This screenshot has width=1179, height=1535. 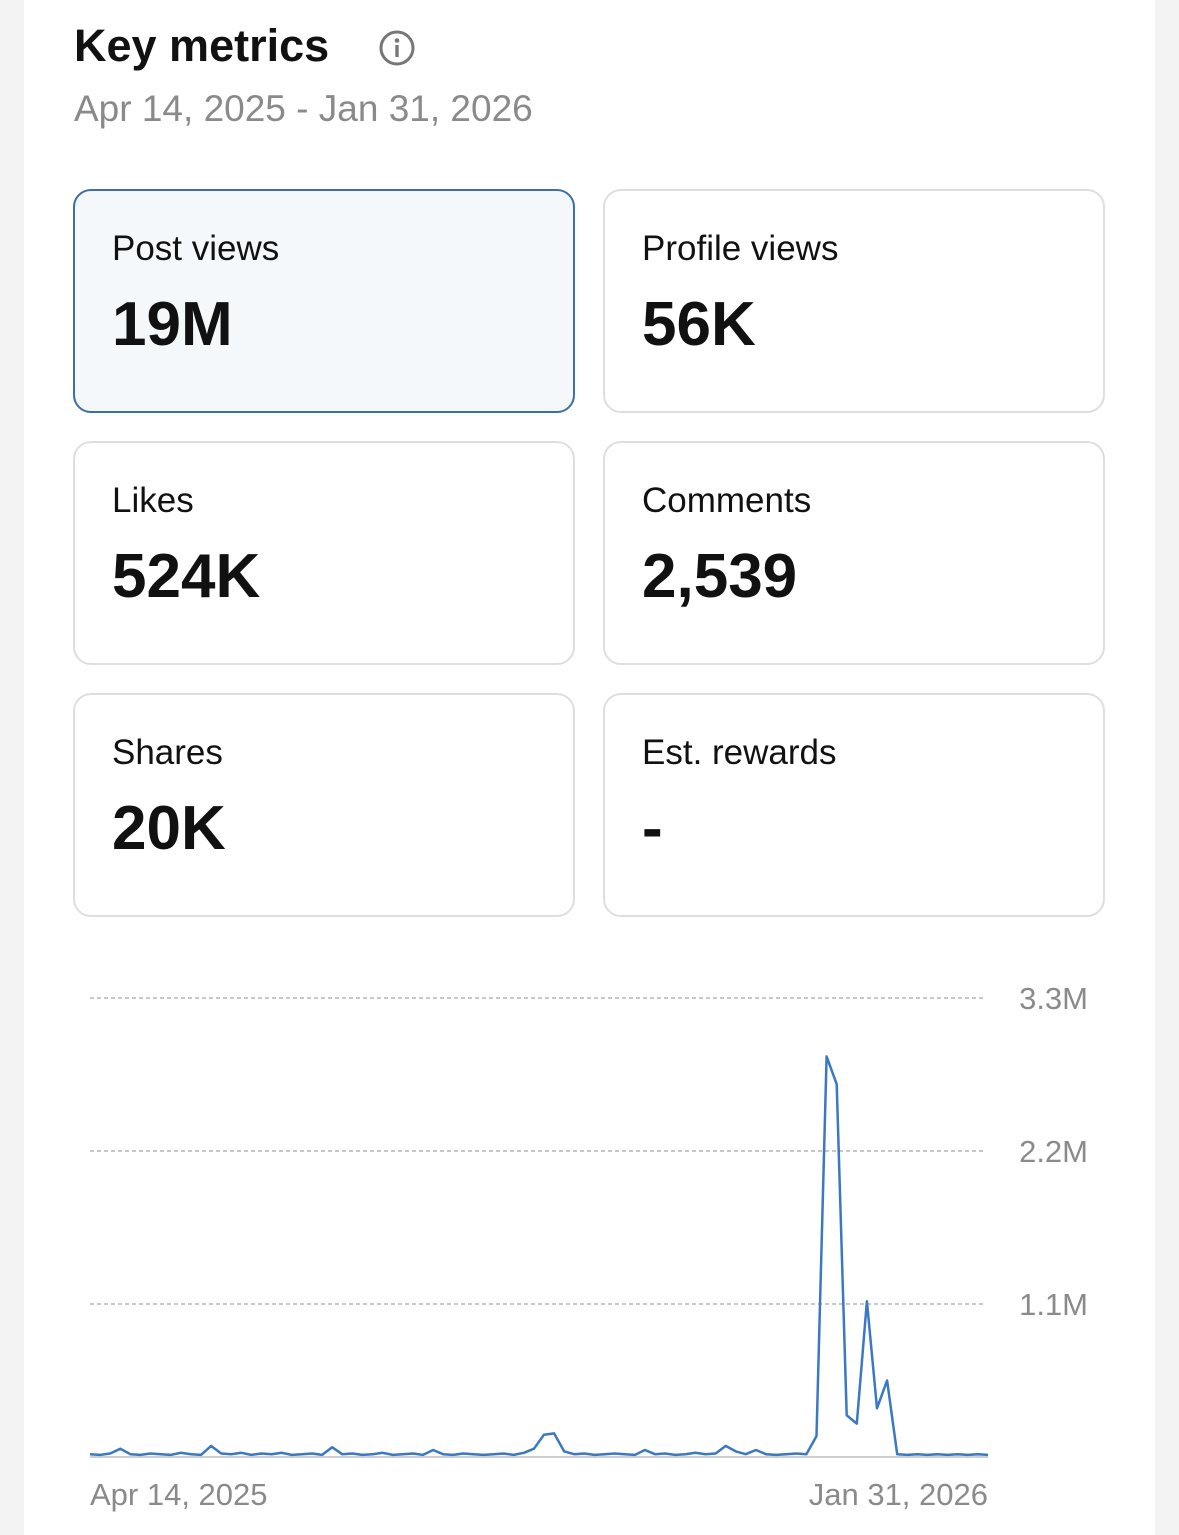 I want to click on date-range: Apr 14, 2025 - Jan 31, 2026, so click(x=303, y=108).